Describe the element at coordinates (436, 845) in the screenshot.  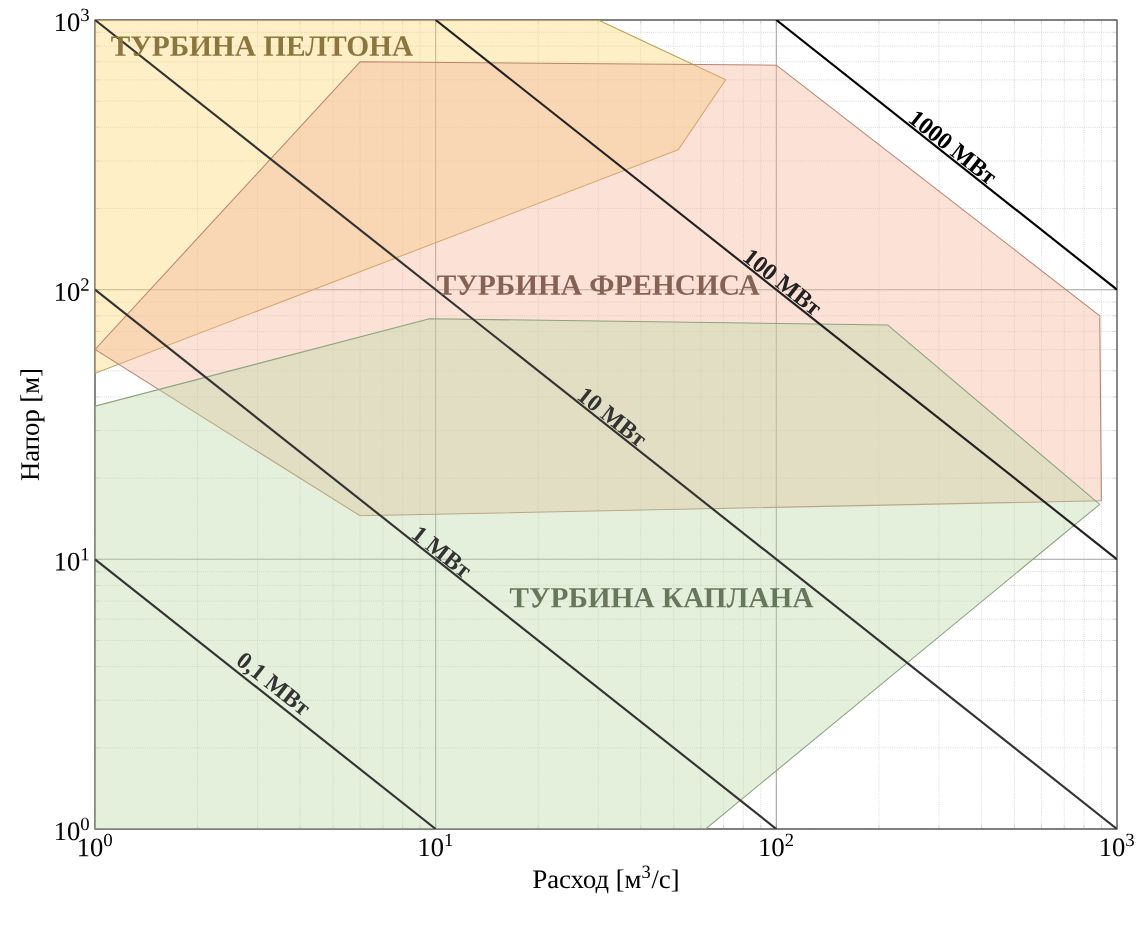
I see `x-tick-label: 10$^{1}$` at that location.